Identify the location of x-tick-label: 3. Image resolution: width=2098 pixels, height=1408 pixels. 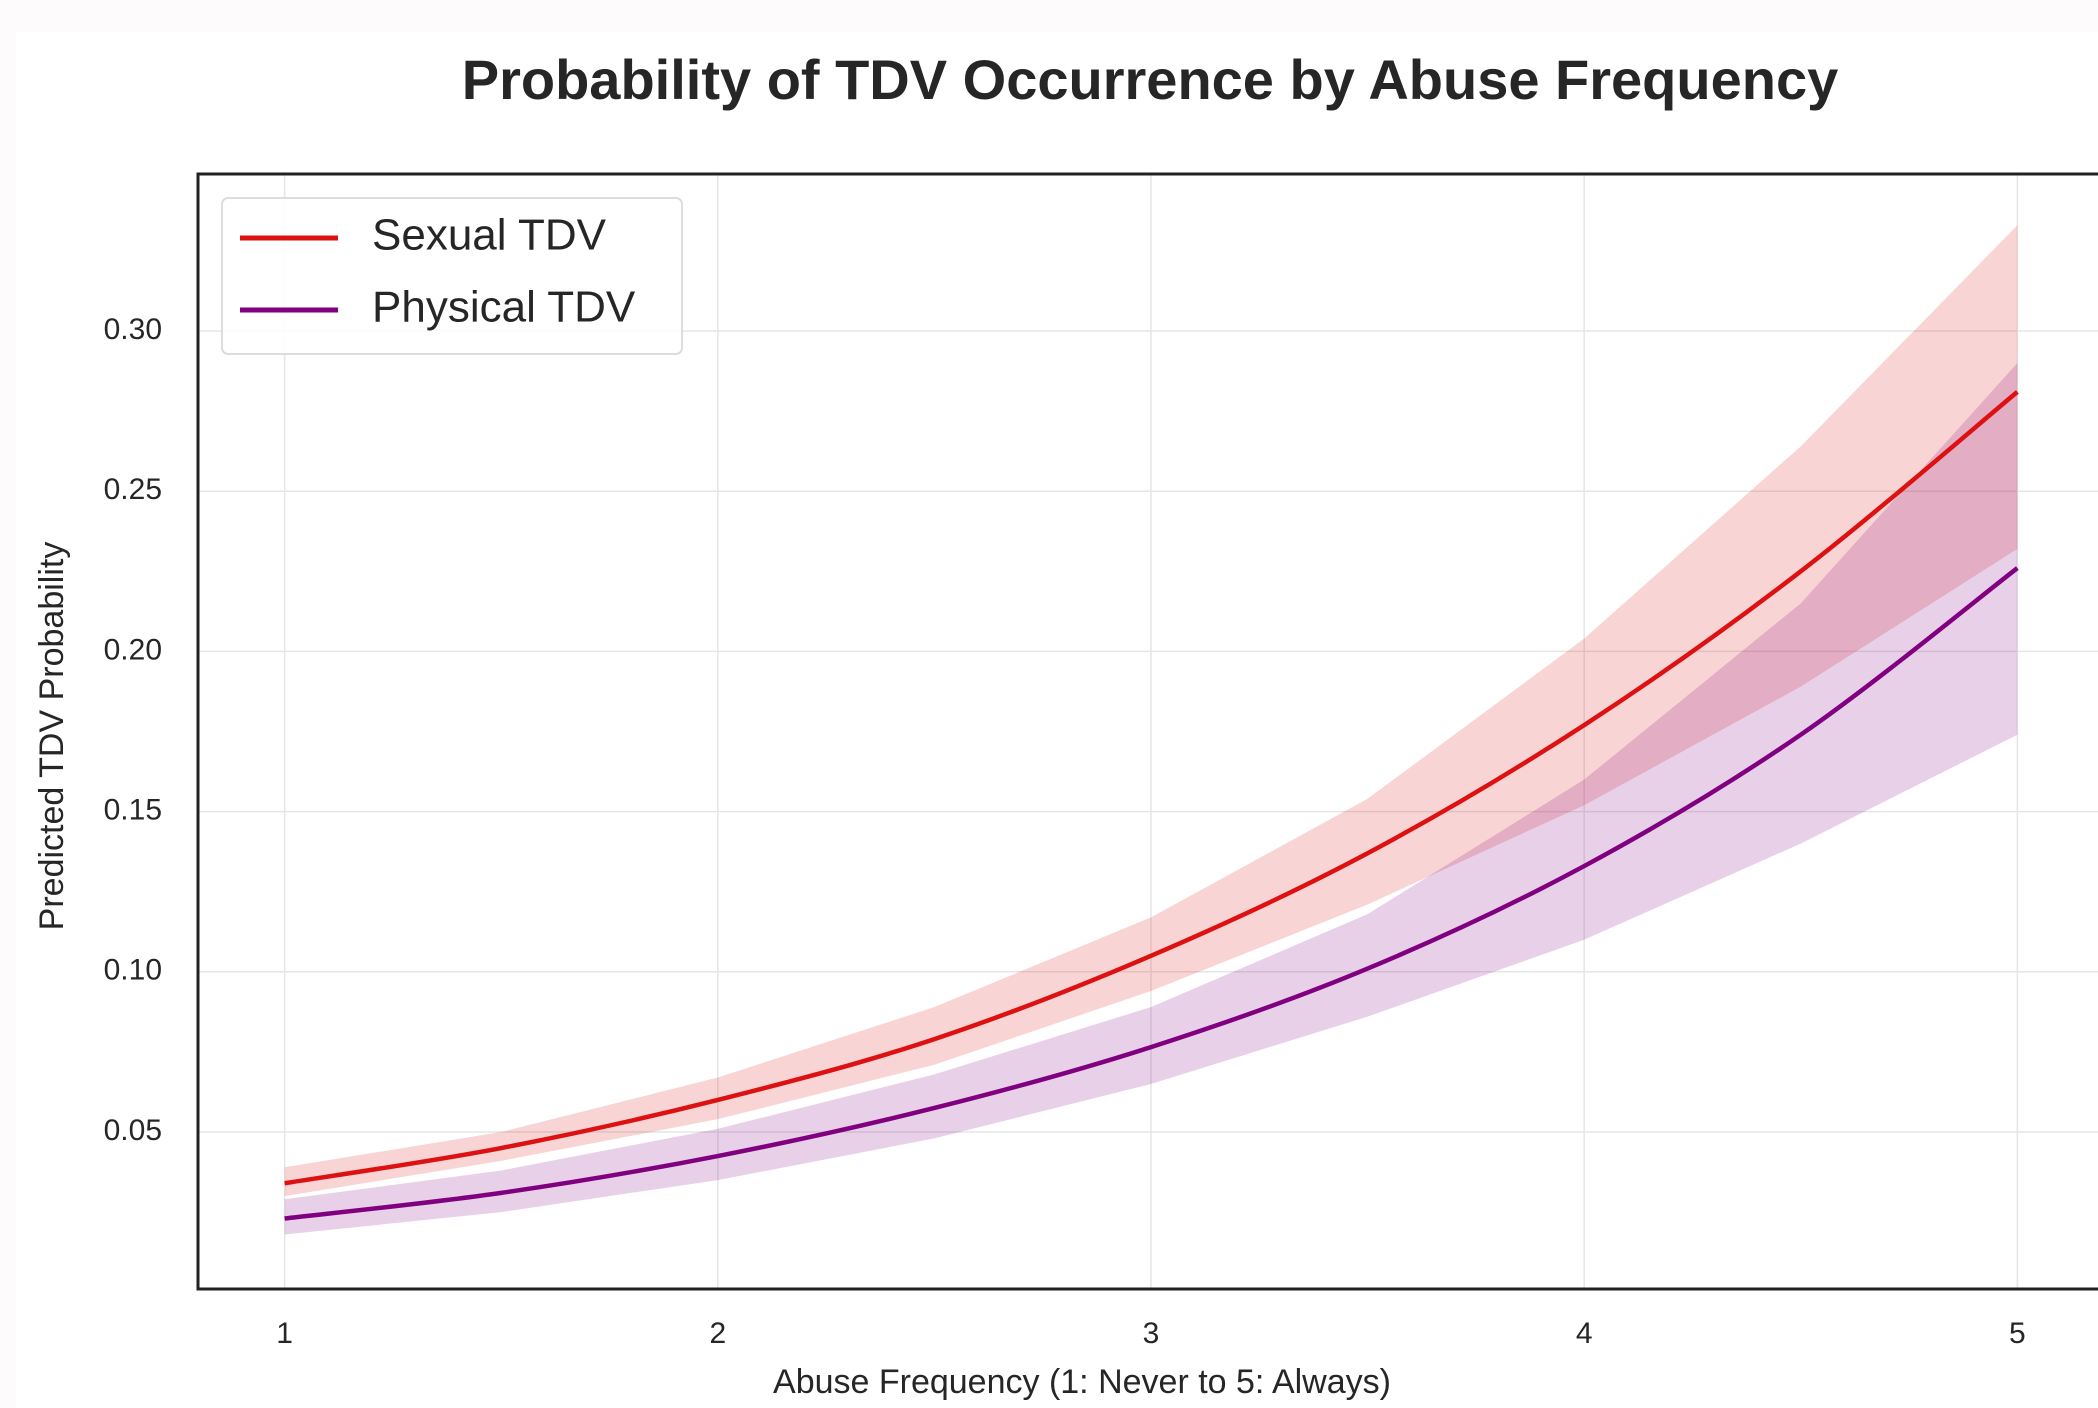
(1151, 1333).